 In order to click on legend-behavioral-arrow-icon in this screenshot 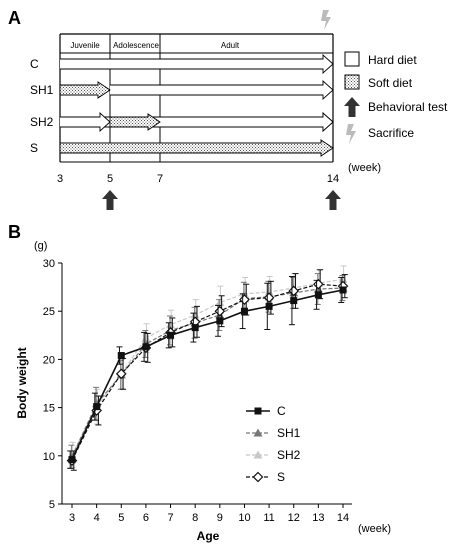, I will do `click(352, 107)`.